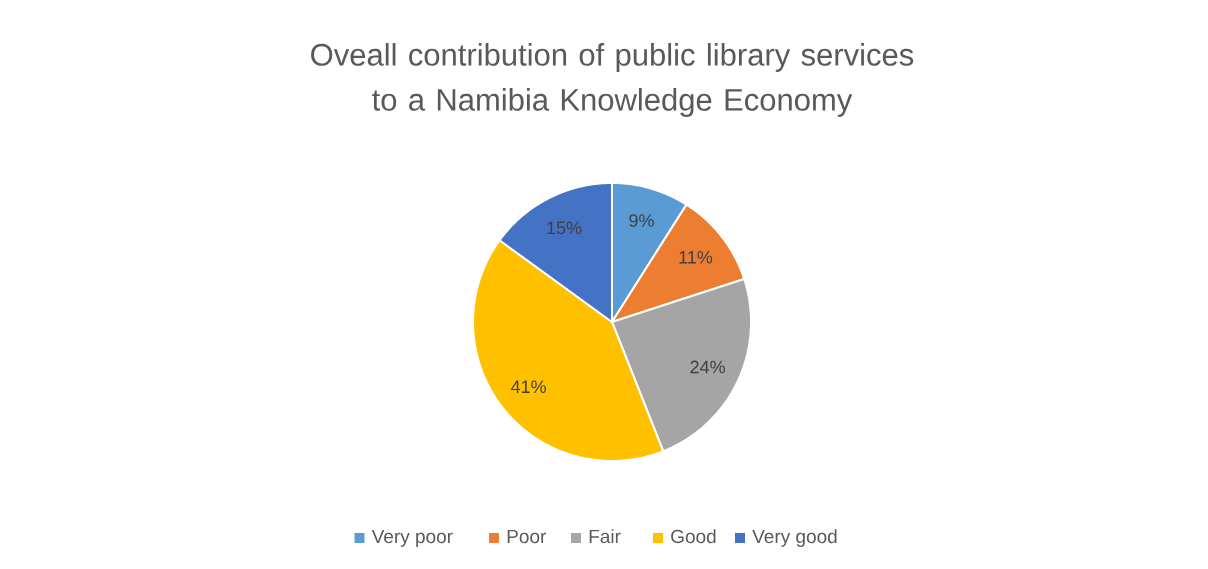 The image size is (1208, 569). Describe the element at coordinates (707, 367) in the screenshot. I see `data-label: 24%` at that location.